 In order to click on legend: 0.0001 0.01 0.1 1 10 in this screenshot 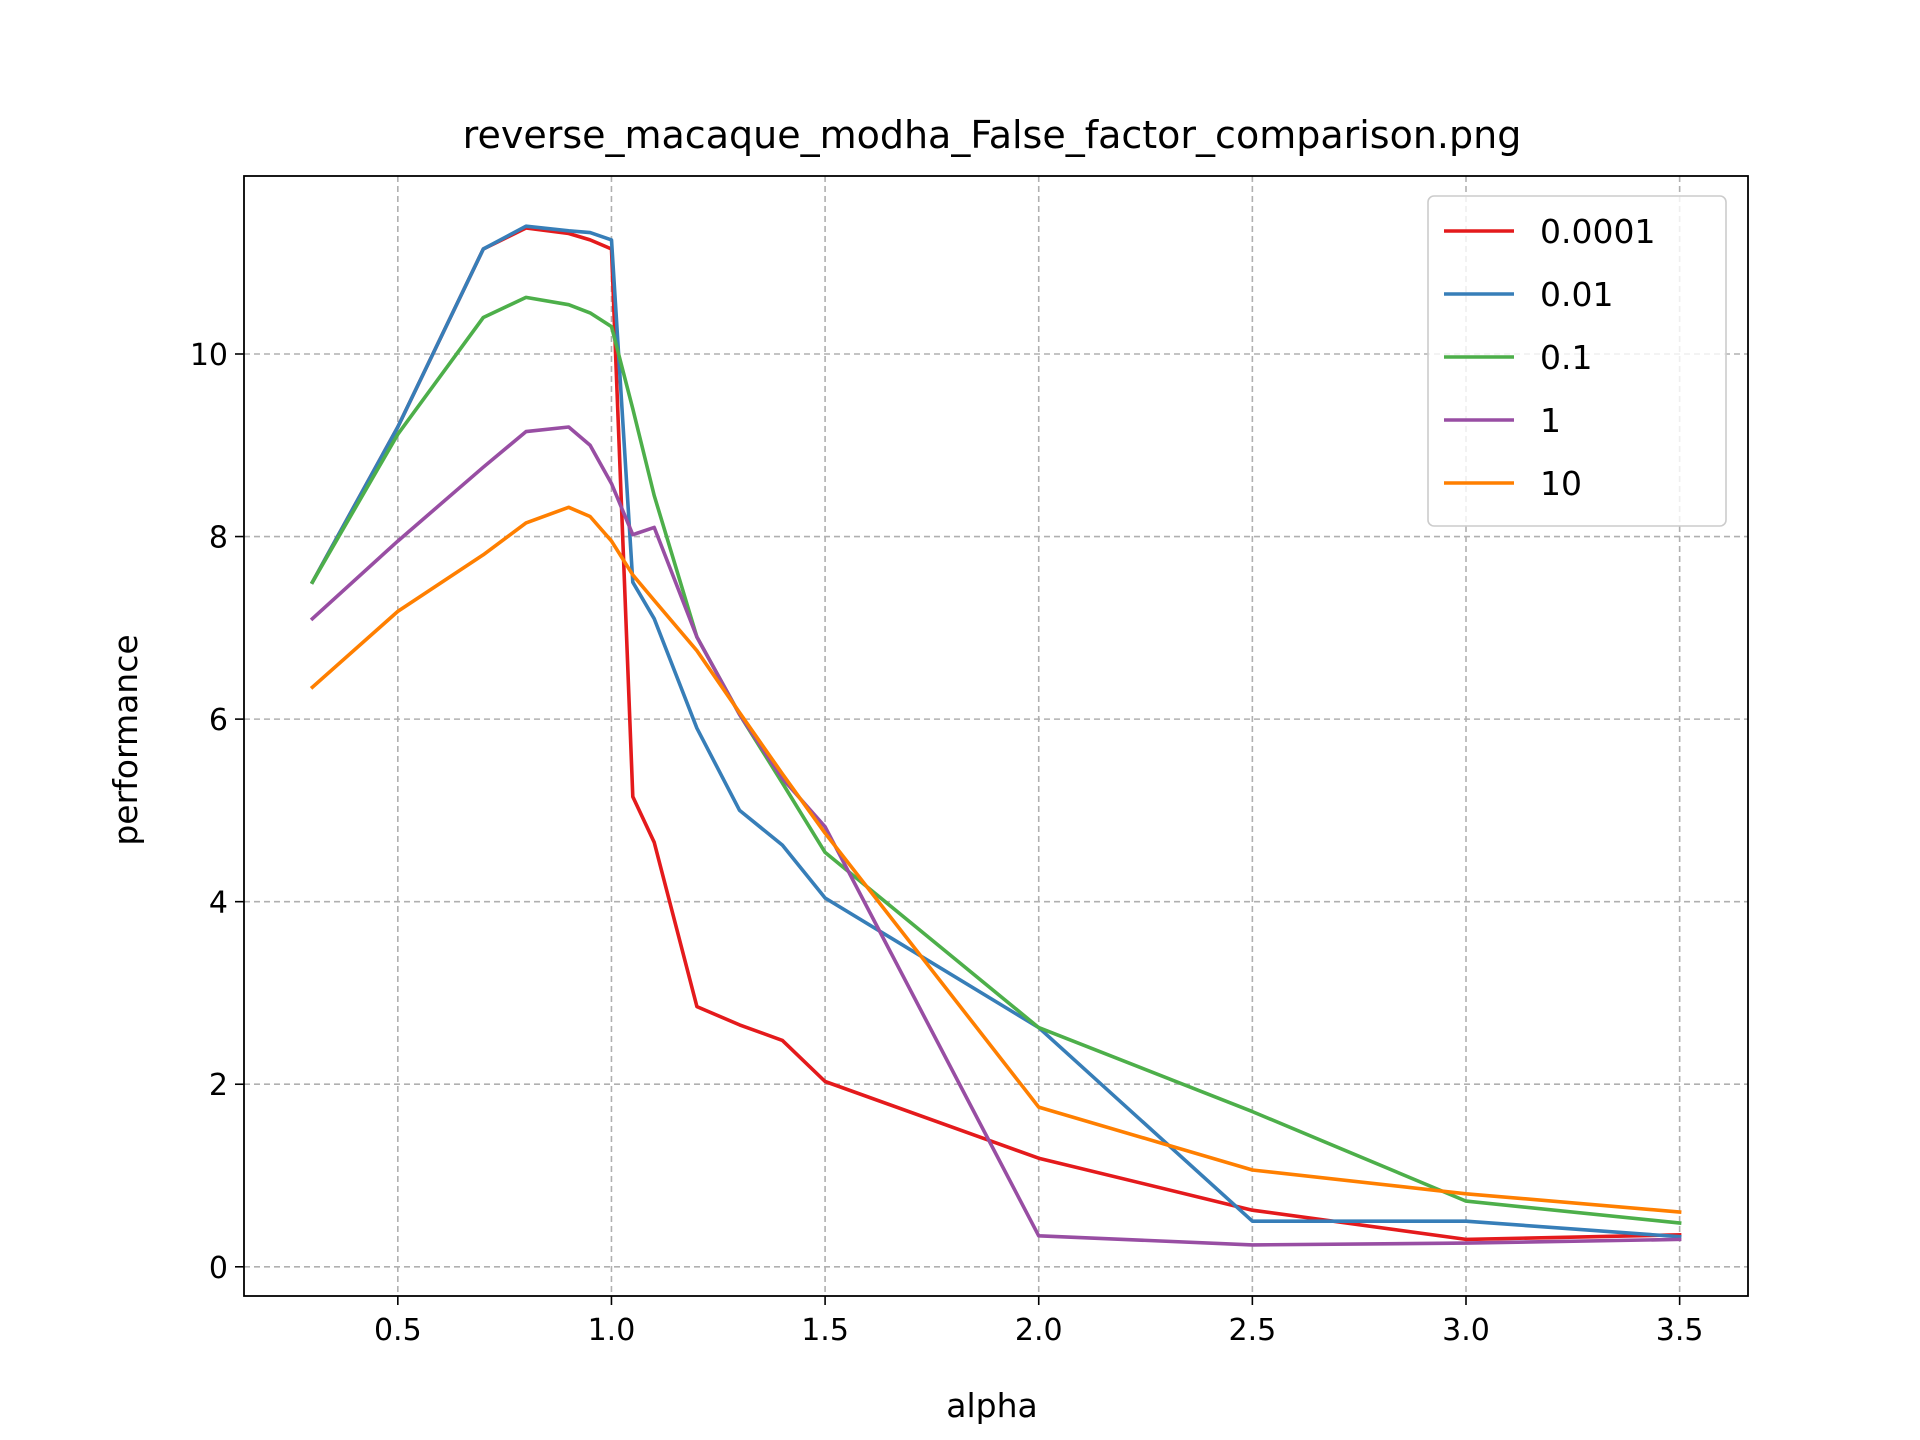, I will do `click(1577, 361)`.